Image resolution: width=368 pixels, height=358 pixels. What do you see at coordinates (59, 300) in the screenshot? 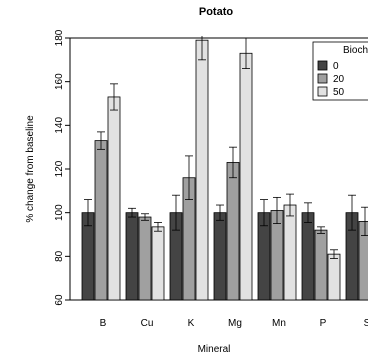
I see `y-tick-label: 60` at bounding box center [59, 300].